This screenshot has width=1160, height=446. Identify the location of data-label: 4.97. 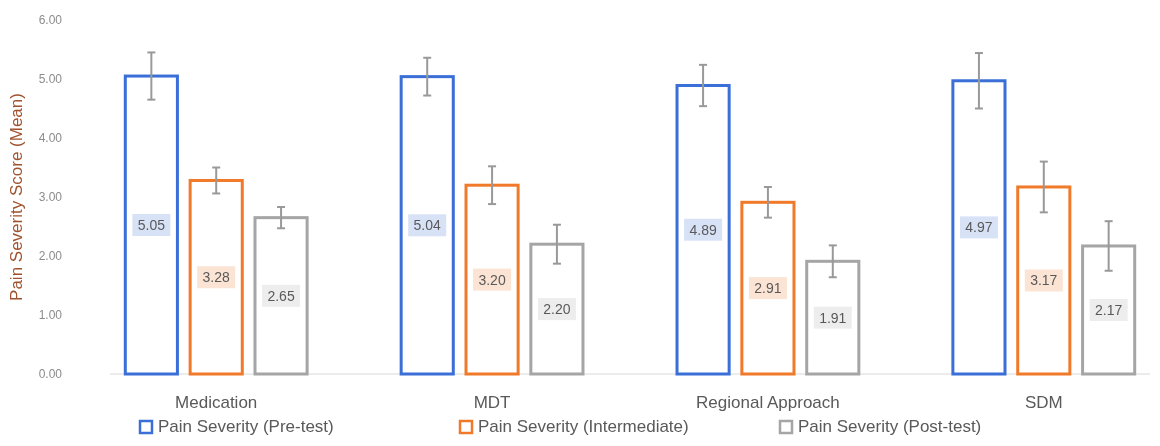
(979, 227).